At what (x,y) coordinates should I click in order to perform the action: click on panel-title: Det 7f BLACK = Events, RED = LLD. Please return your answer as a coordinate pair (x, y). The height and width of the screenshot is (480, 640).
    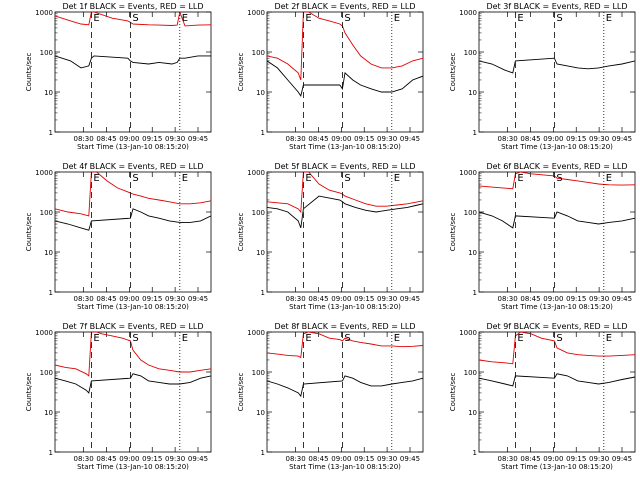
    Looking at the image, I should click on (132, 326).